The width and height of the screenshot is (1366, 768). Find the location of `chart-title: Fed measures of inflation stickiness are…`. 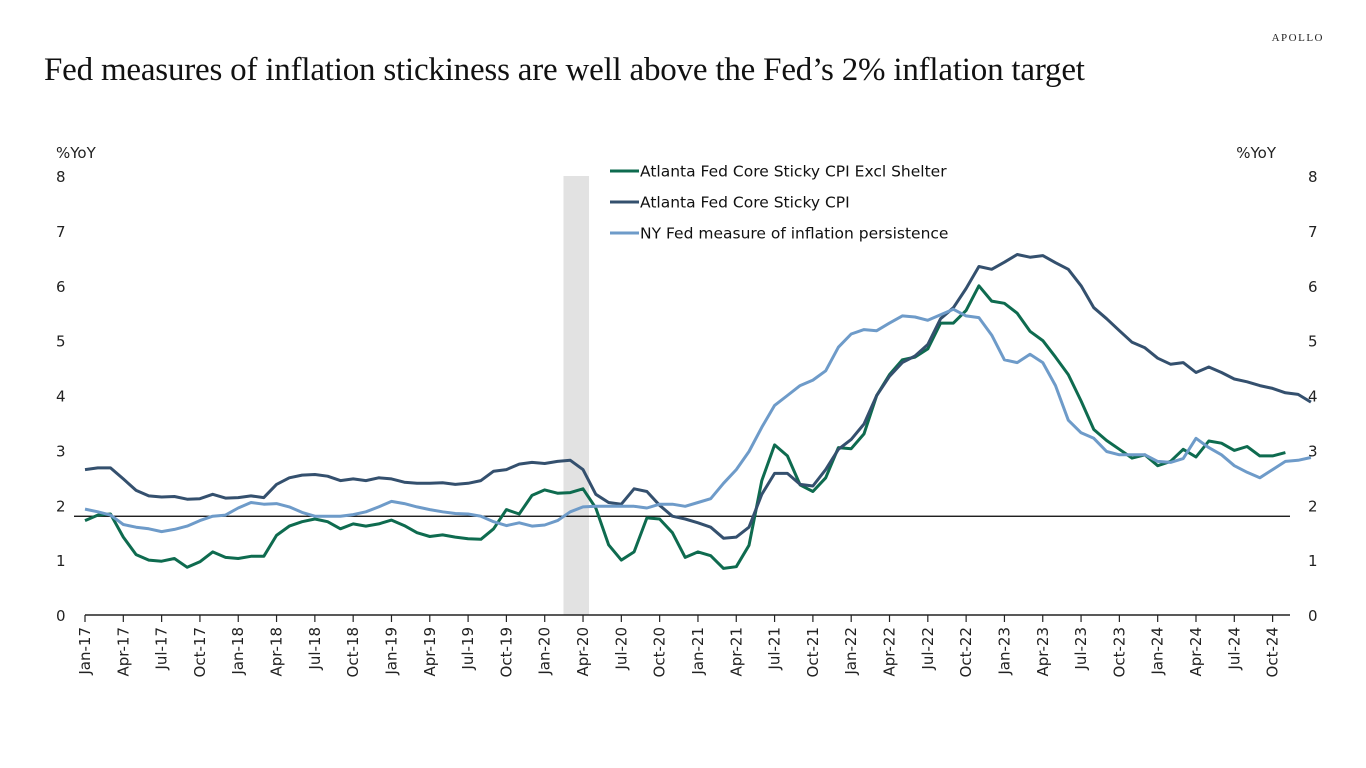

chart-title: Fed measures of inflation stickiness are… is located at coordinates (564, 70).